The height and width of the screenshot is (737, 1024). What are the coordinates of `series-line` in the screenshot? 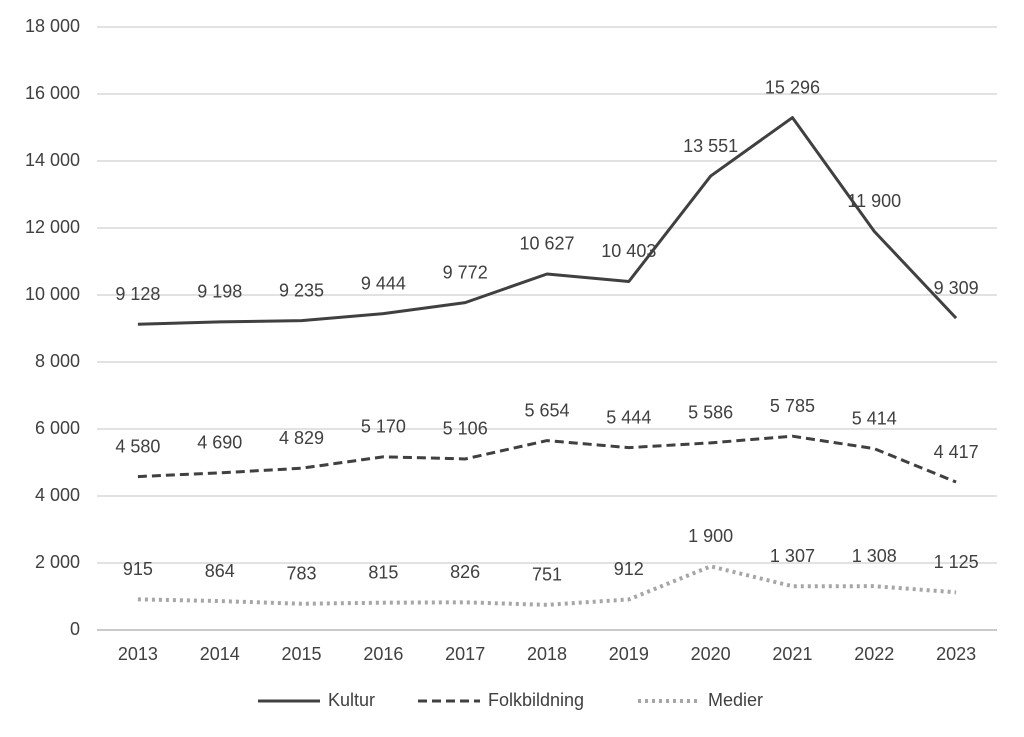 It's located at (547, 459).